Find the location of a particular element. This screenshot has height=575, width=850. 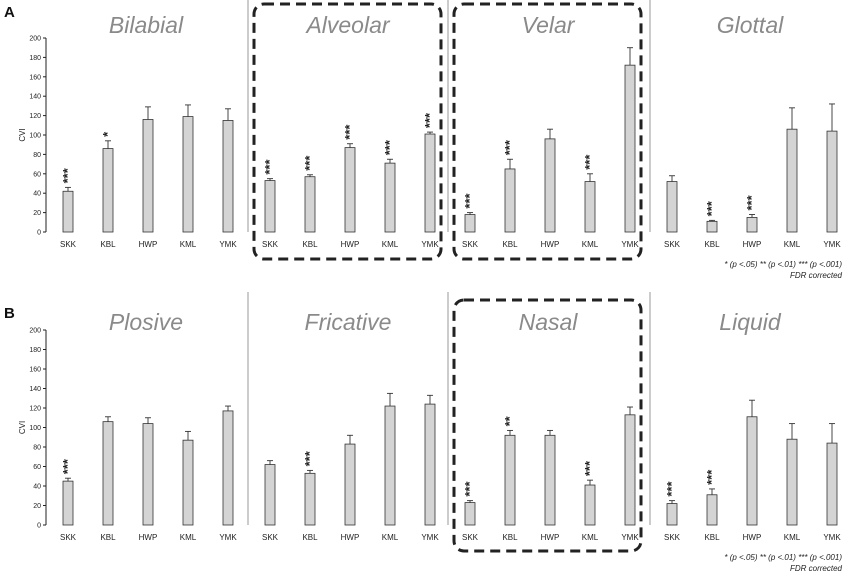

group-title: Plosive is located at coordinates (146, 322).